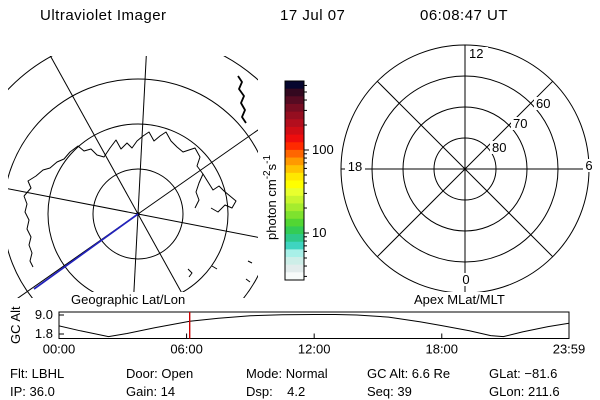 This screenshot has height=400, width=600. I want to click on colorbar-tick-label: 10, so click(319, 232).